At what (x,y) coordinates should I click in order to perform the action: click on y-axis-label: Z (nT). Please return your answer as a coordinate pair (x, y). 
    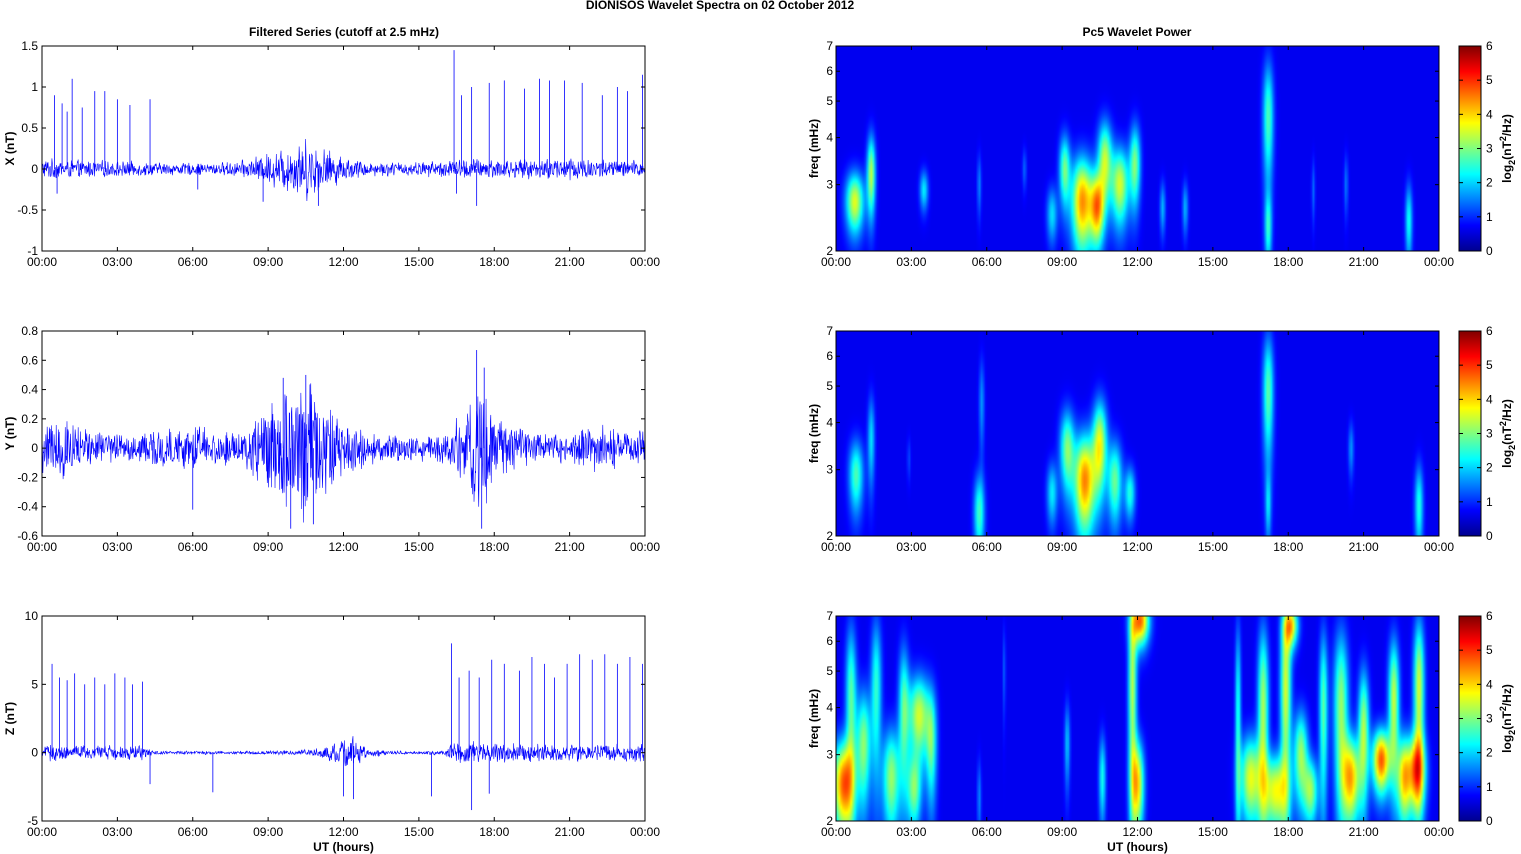
    Looking at the image, I should click on (10, 718).